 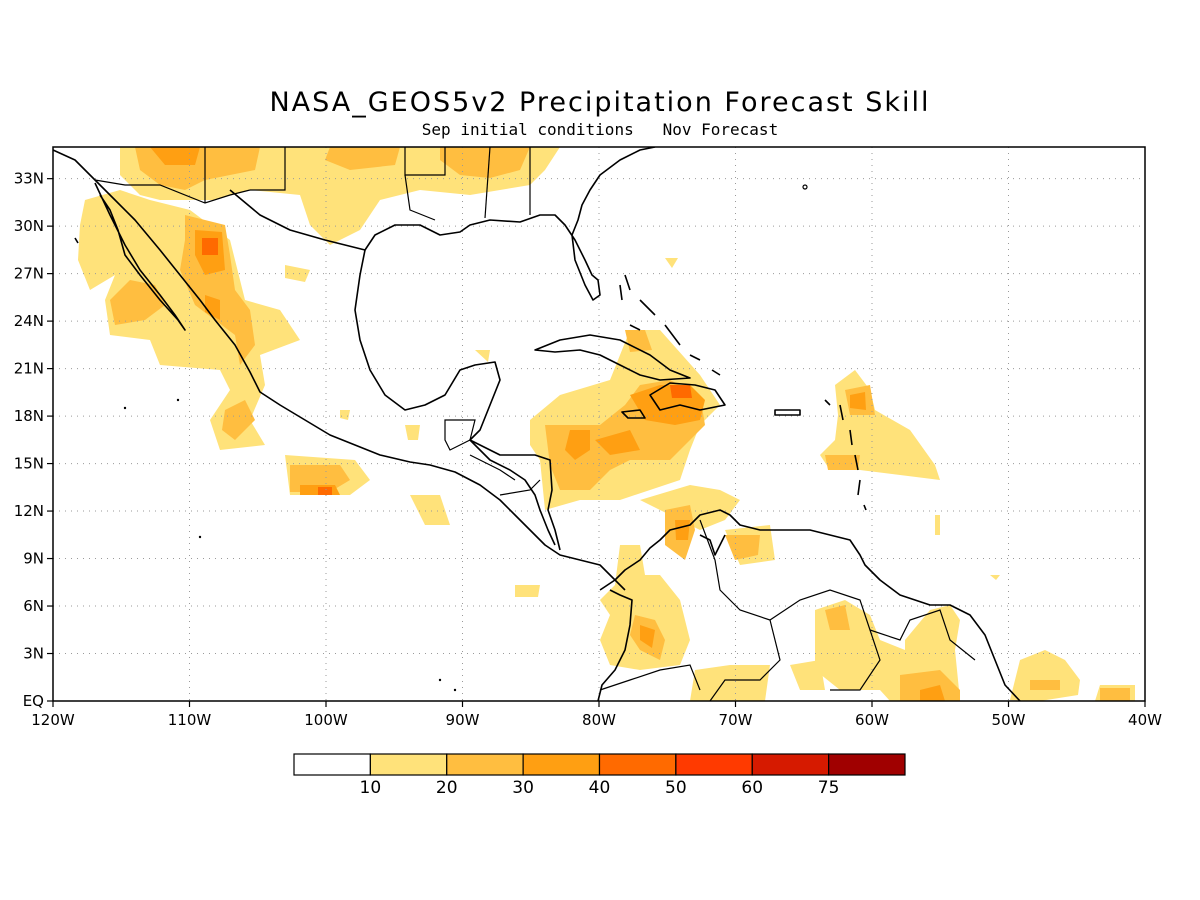 I want to click on lat-tick-label: 21N, so click(x=29, y=369).